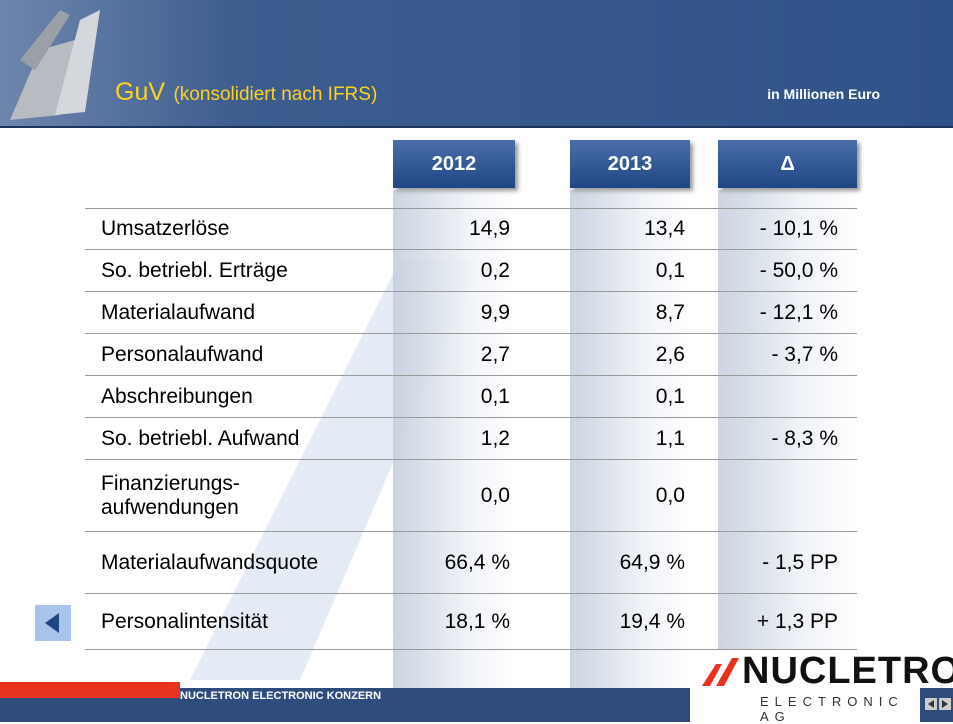 The width and height of the screenshot is (953, 724). I want to click on row-label: So. betriebl. Erträge, so click(194, 270).